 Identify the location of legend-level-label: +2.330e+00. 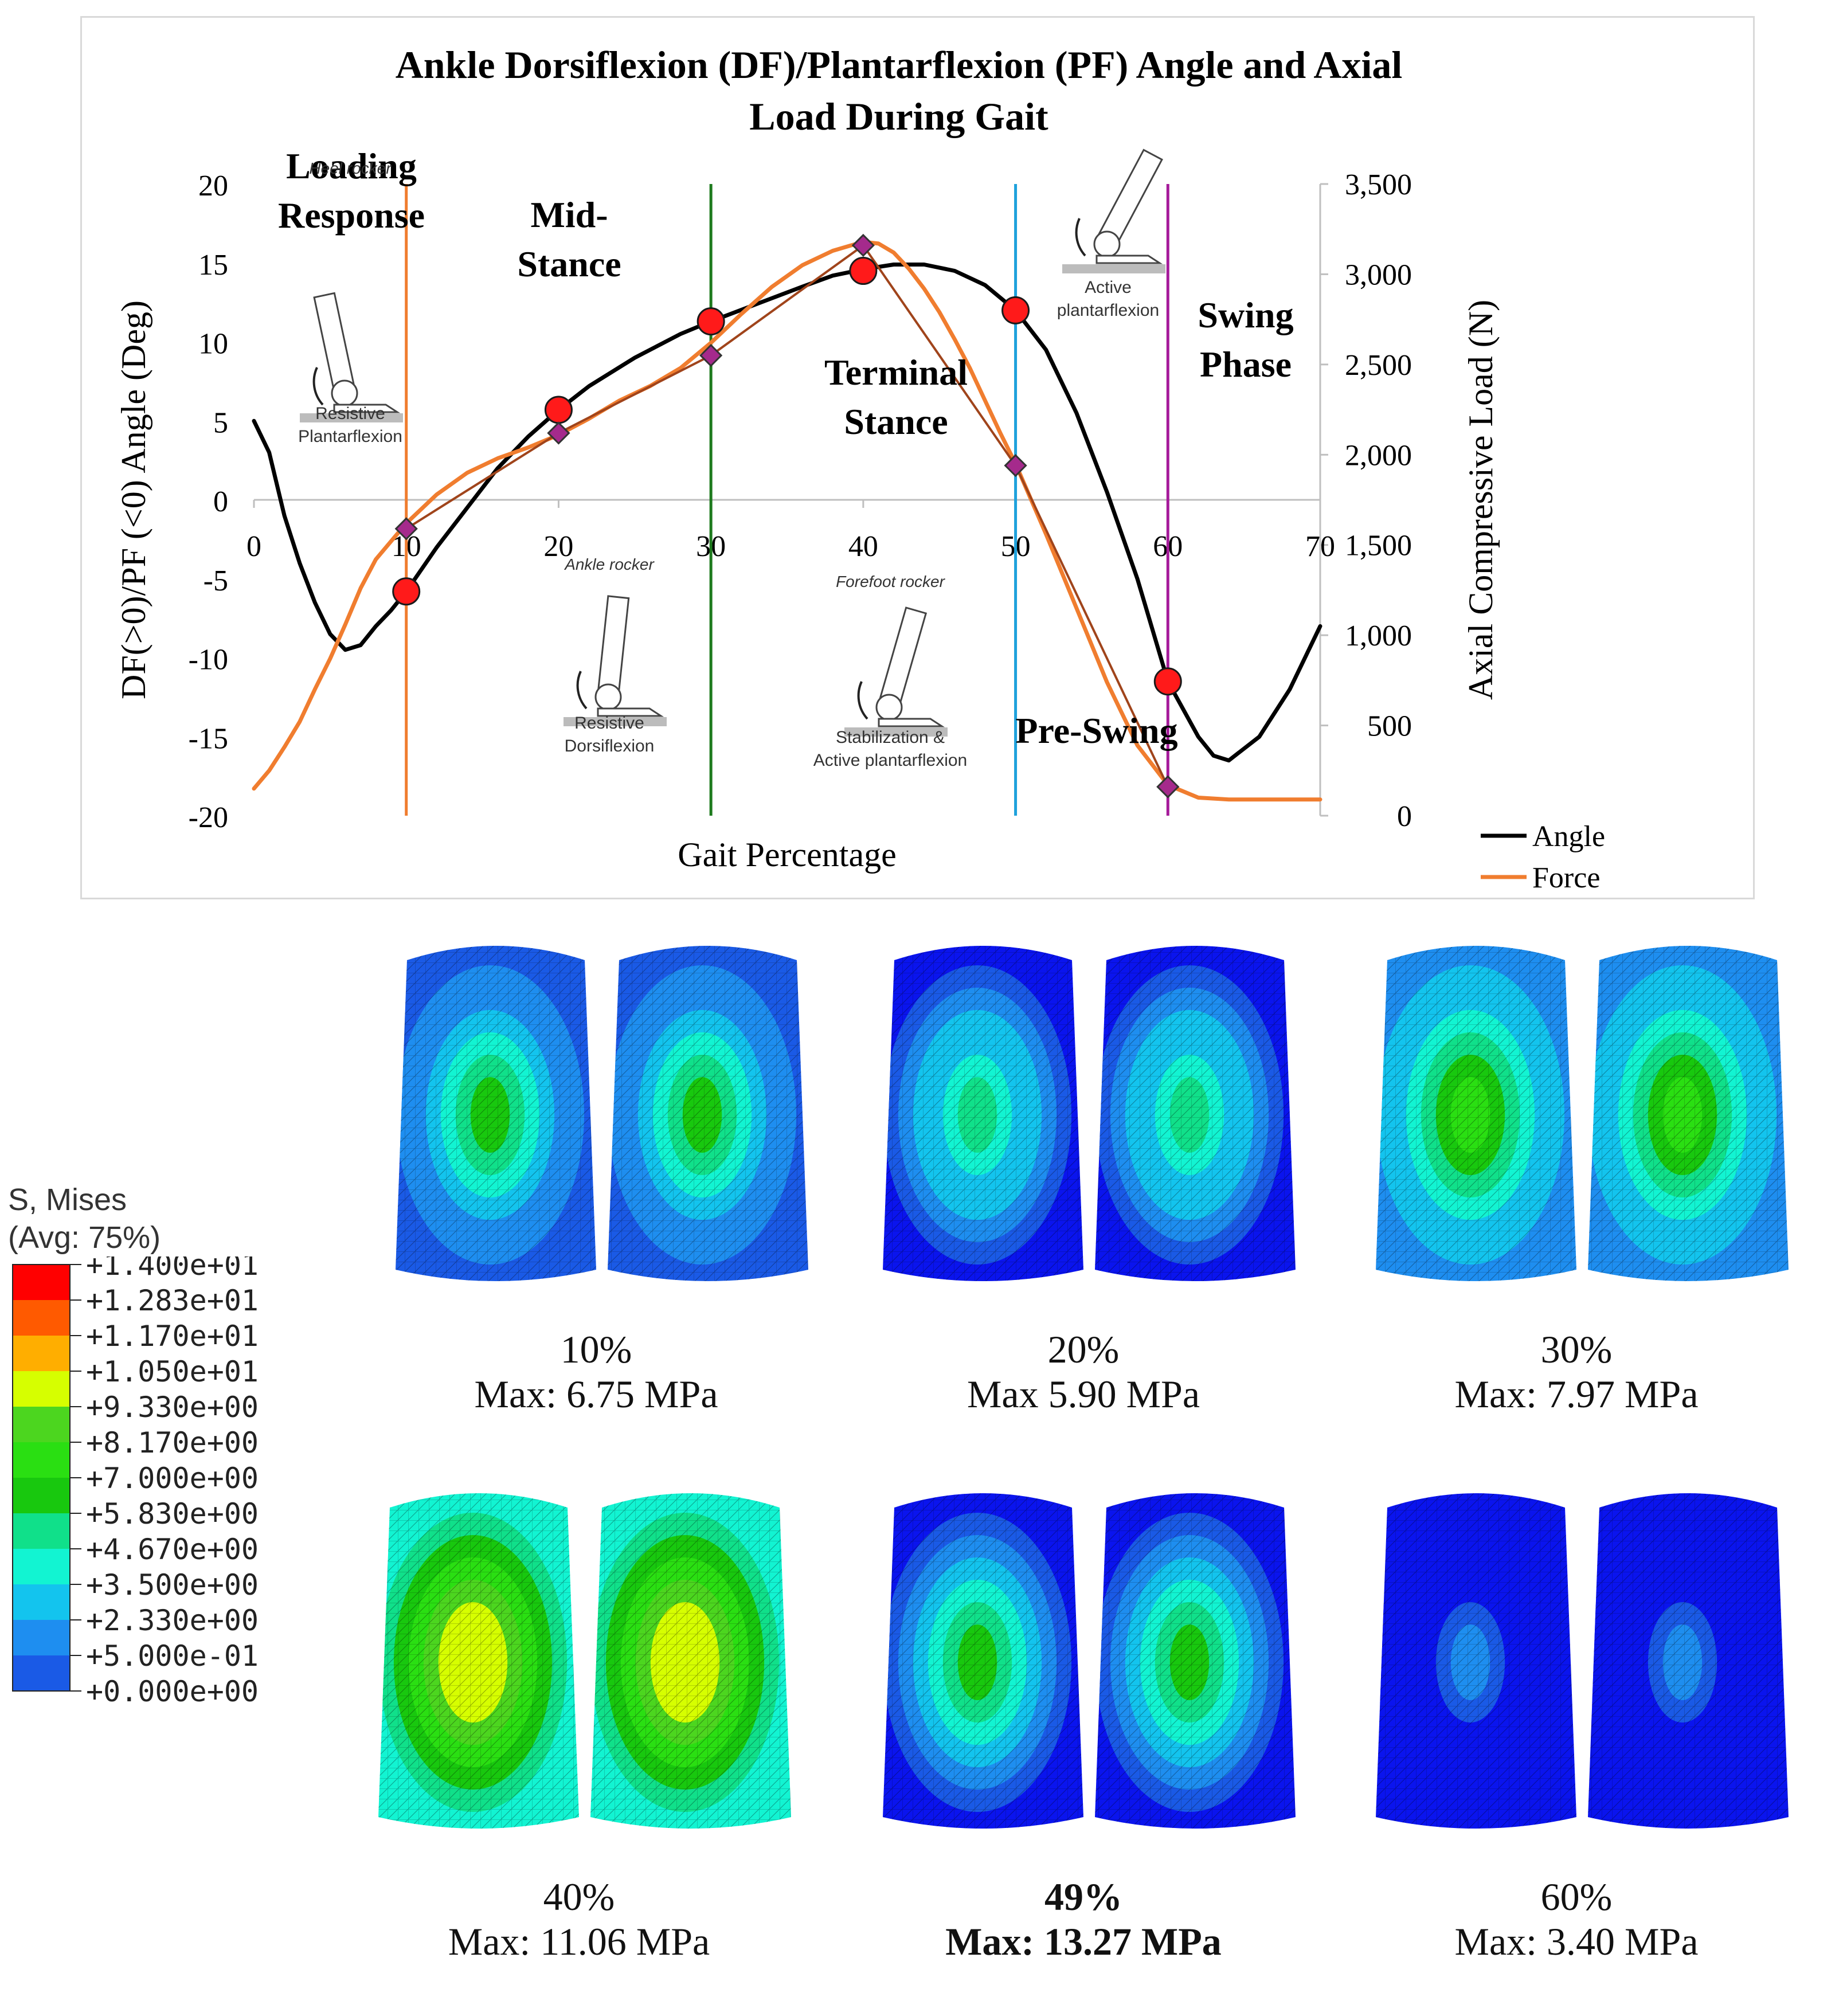
(172, 1620).